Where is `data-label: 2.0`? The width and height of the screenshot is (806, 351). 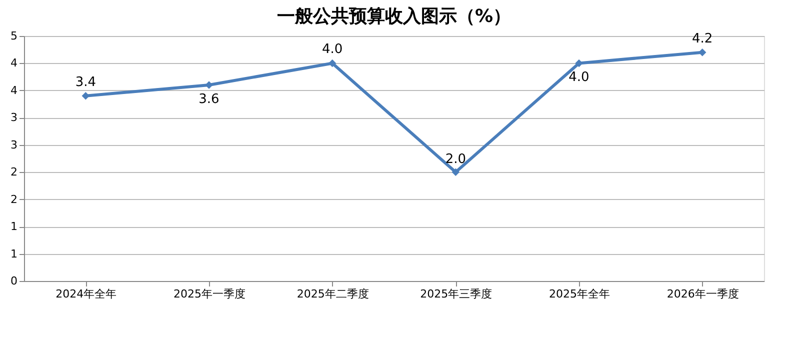
data-label: 2.0 is located at coordinates (455, 160).